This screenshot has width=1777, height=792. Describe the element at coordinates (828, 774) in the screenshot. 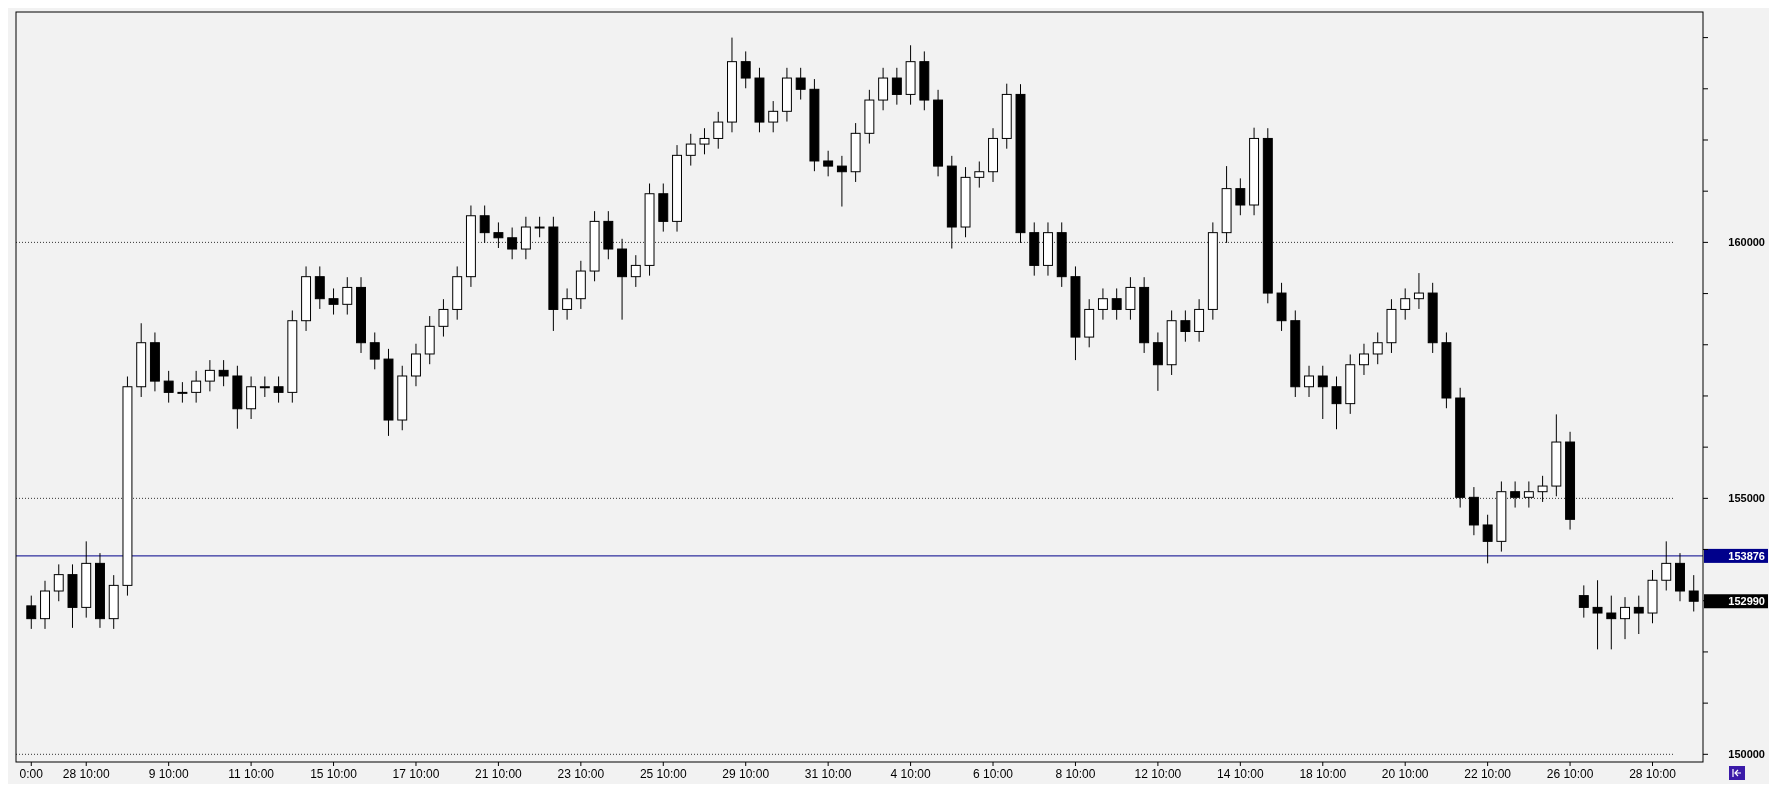

I see `x-tick-label: 31 10:00` at that location.